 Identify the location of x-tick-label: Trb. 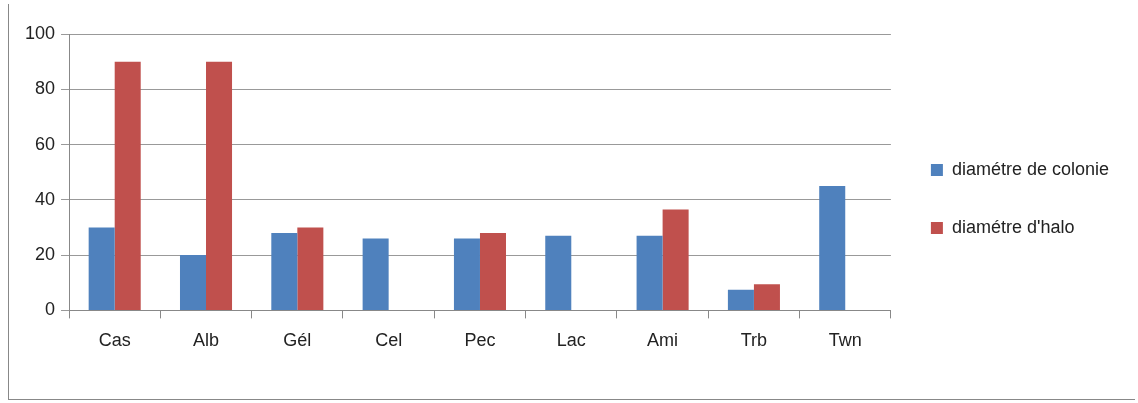
(754, 340).